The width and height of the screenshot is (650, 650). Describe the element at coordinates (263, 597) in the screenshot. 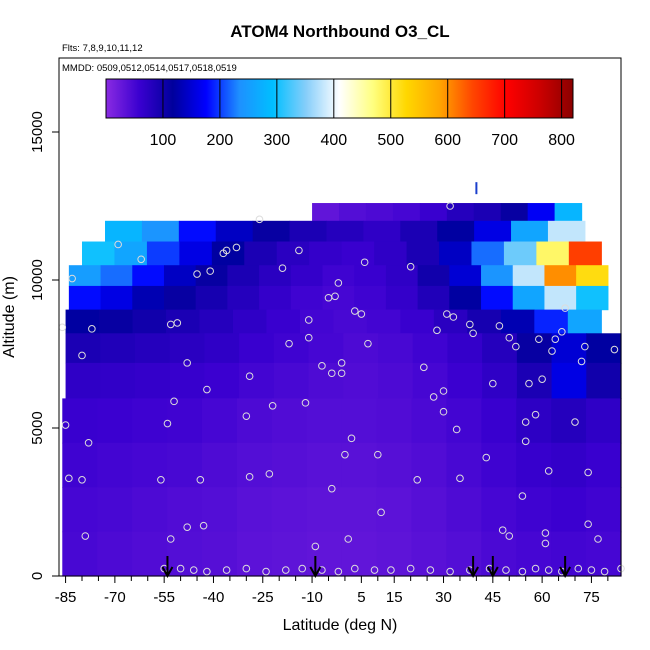

I see `x-tick-label: -25` at that location.